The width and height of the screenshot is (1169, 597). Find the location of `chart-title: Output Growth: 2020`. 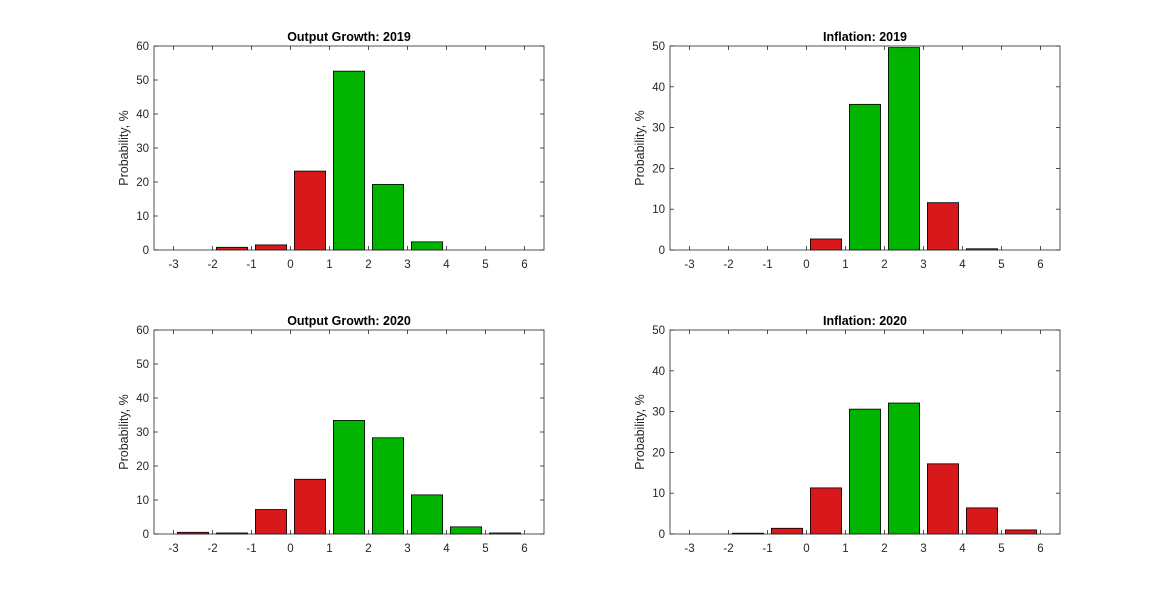

chart-title: Output Growth: 2020 is located at coordinates (349, 321).